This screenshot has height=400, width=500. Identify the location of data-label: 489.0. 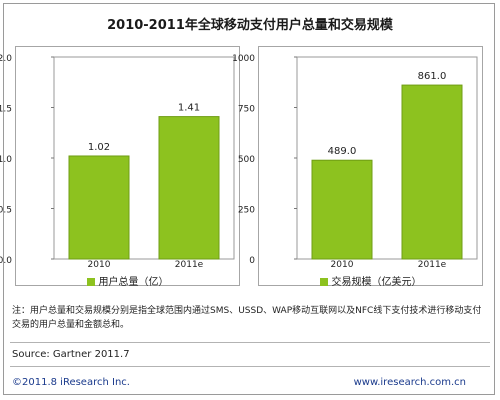
(342, 151).